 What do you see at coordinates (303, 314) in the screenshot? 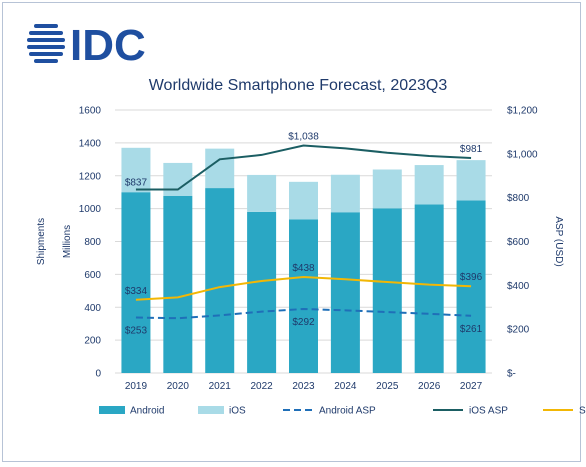
I see `android-asp-line` at bounding box center [303, 314].